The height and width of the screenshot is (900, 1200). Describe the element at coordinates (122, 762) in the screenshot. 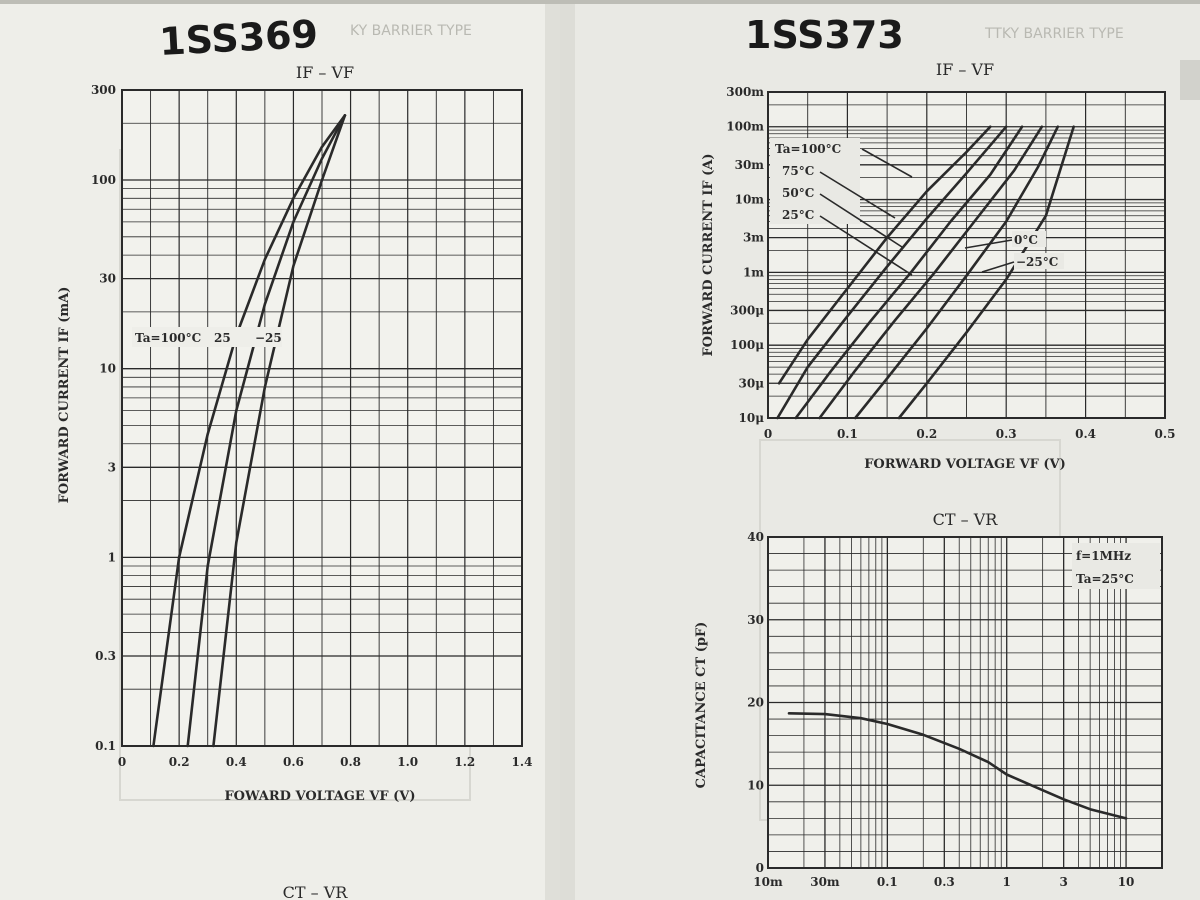

I see `chart1-x-tick: 0` at that location.